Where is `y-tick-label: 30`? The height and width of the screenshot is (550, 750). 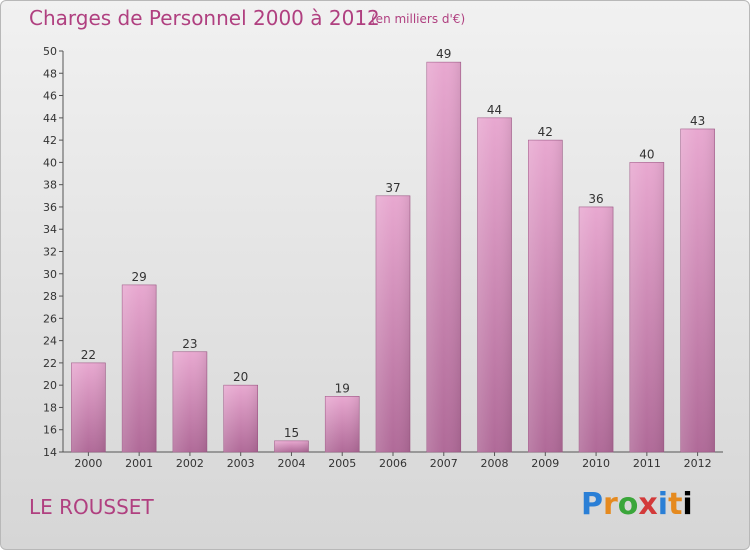 y-tick-label: 30 is located at coordinates (50, 274).